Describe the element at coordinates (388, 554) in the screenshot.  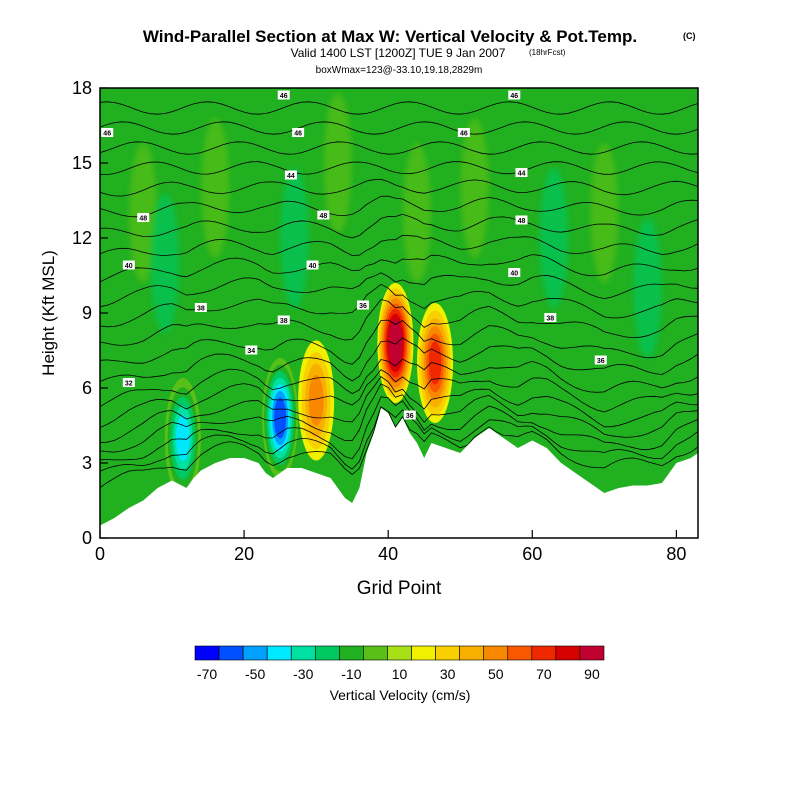
I see `x-tick-label: 40` at that location.